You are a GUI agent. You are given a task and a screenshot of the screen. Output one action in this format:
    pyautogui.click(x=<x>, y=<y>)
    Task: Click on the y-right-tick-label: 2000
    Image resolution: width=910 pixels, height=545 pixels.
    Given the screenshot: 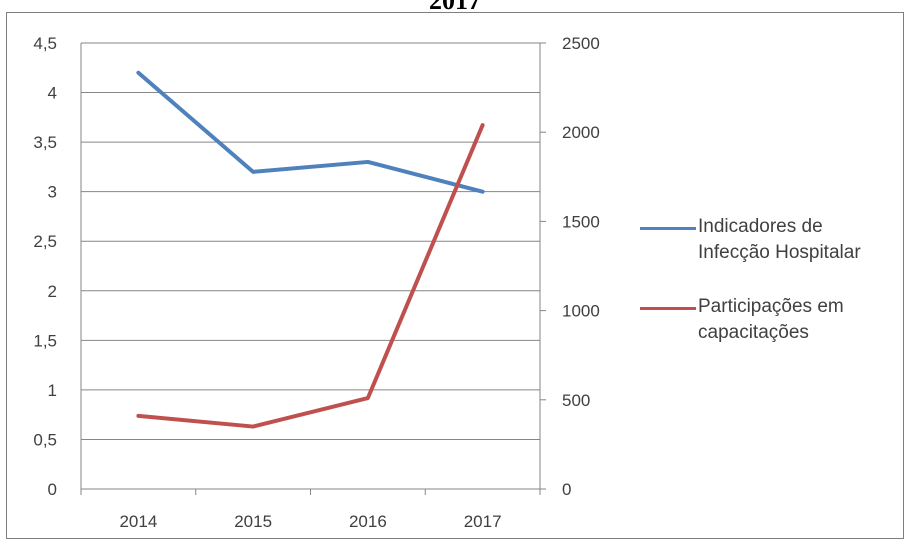 What is the action you would take?
    pyautogui.click(x=581, y=132)
    